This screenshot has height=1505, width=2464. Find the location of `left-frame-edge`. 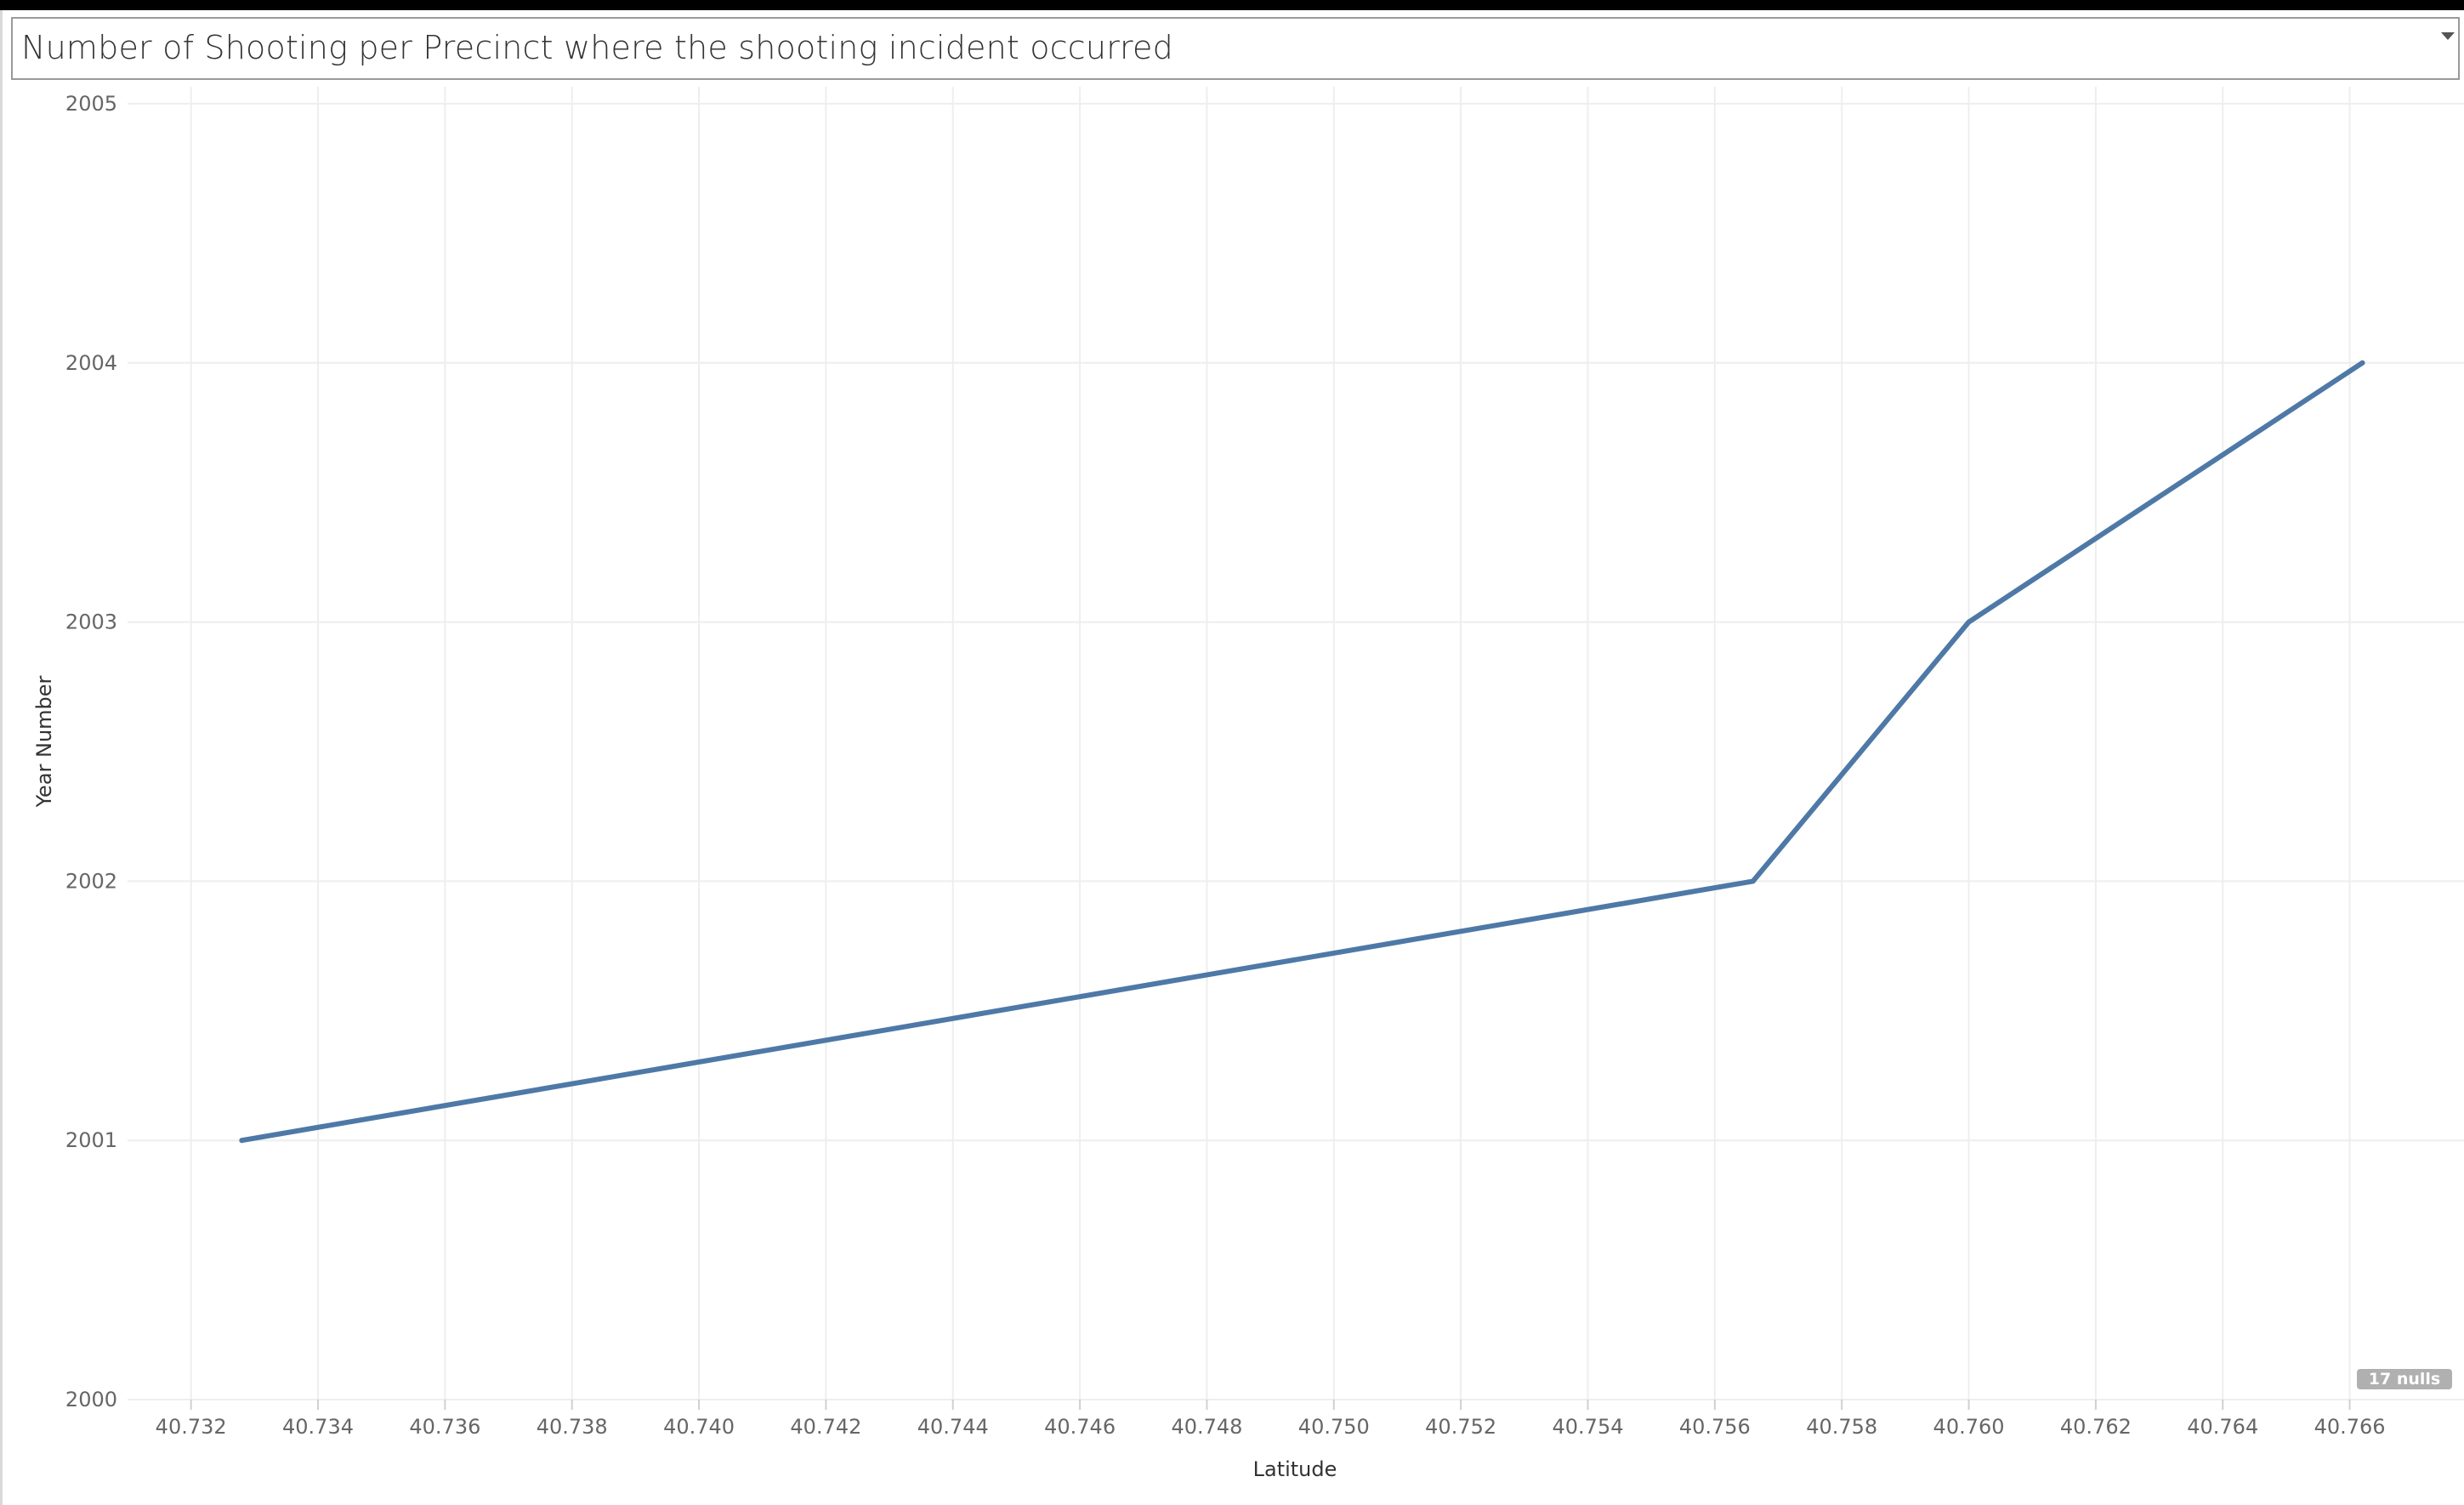

left-frame-edge is located at coordinates (1, 757).